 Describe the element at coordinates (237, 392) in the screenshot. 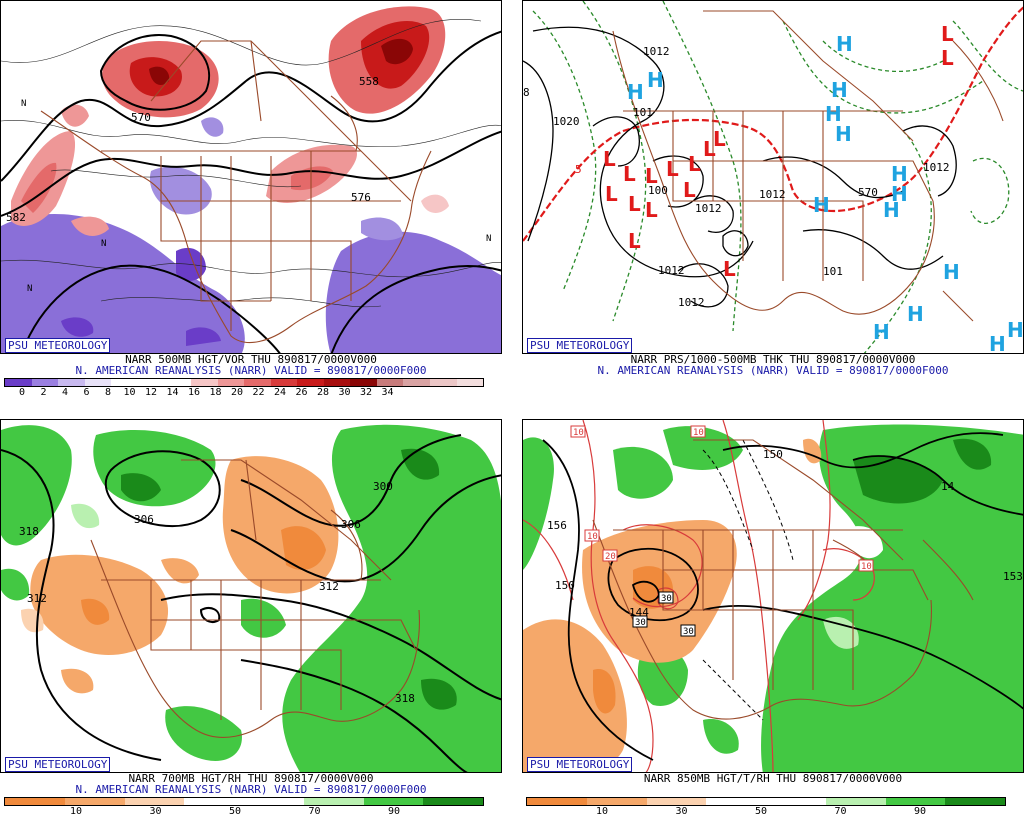

I see `scale-tick-label: 20` at that location.